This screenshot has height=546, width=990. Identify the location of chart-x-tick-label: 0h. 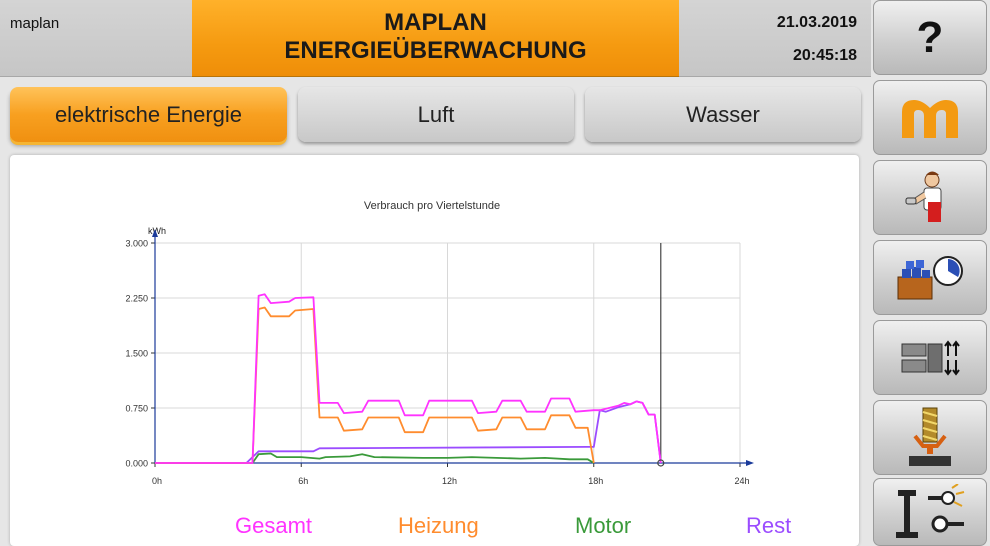
(157, 481).